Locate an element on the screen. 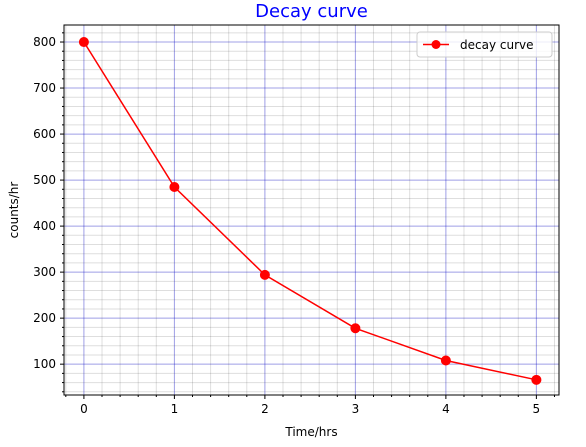 Image resolution: width=586 pixels, height=447 pixels. x-tick-label: 4 is located at coordinates (446, 409).